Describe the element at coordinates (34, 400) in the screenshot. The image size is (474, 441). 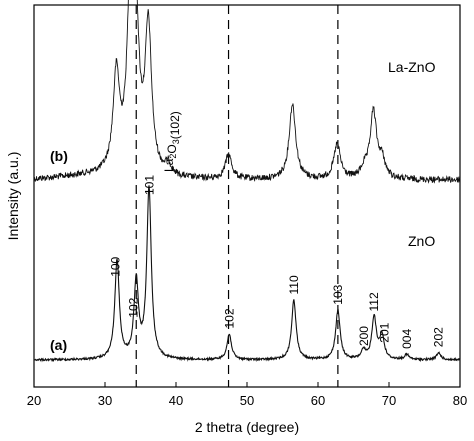
I see `x-tick-label: 20` at that location.